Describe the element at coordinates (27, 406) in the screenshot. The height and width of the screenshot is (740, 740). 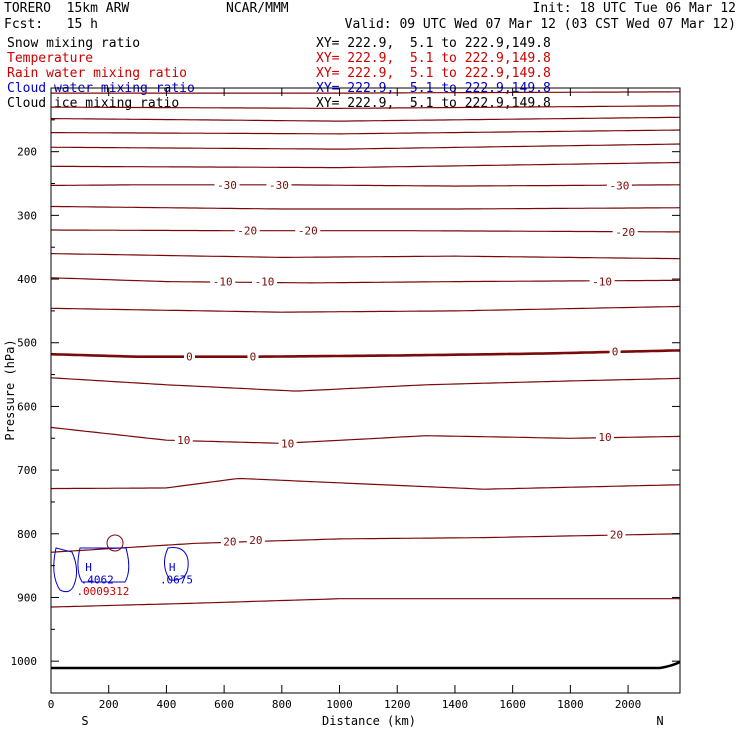
I see `y-tick-label: 600` at that location.